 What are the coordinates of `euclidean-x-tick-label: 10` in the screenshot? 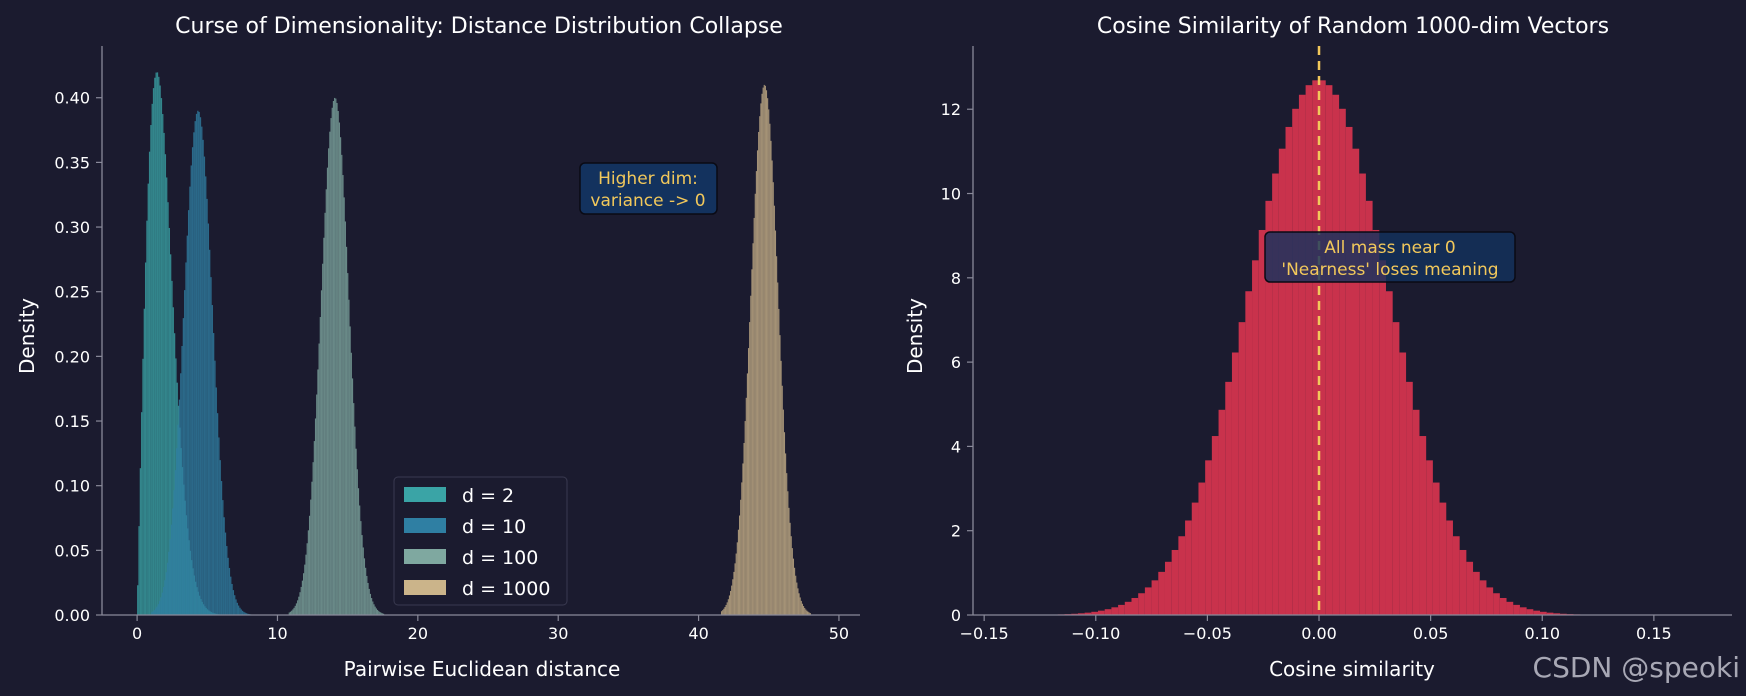 It's located at (277, 633).